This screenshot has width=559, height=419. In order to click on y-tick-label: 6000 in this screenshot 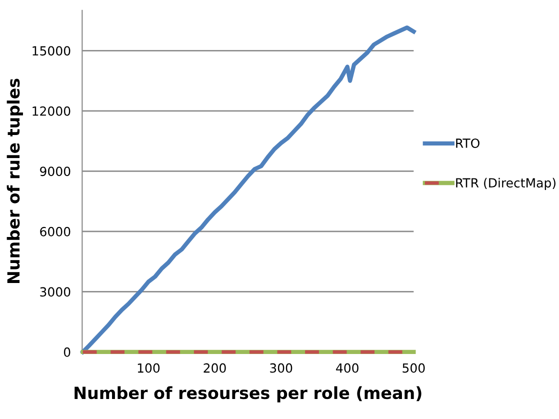, I will do `click(55, 231)`.